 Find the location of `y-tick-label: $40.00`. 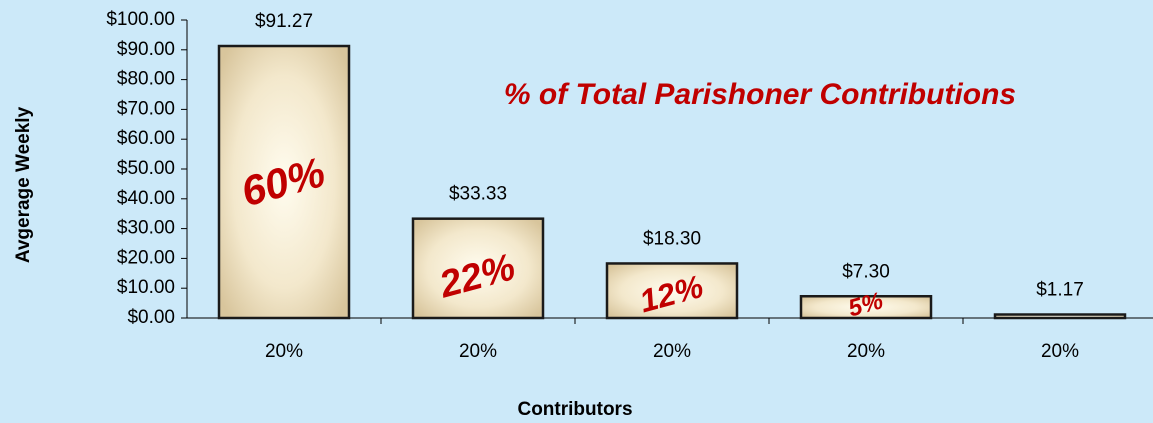

y-tick-label: $40.00 is located at coordinates (146, 198).